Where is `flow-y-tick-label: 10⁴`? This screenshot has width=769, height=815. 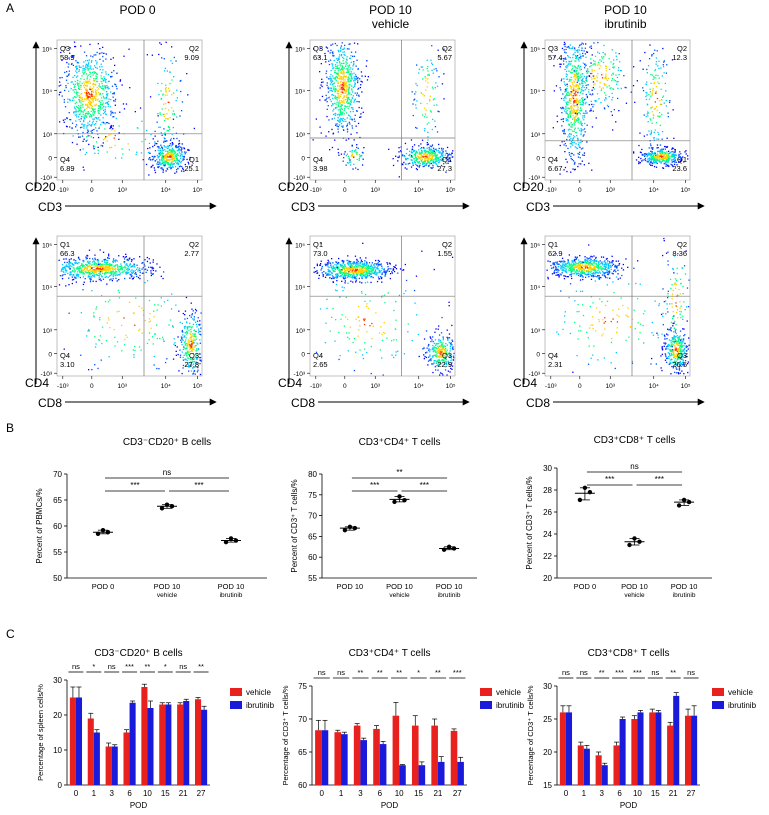 flow-y-tick-label: 10⁴ is located at coordinates (47, 91).